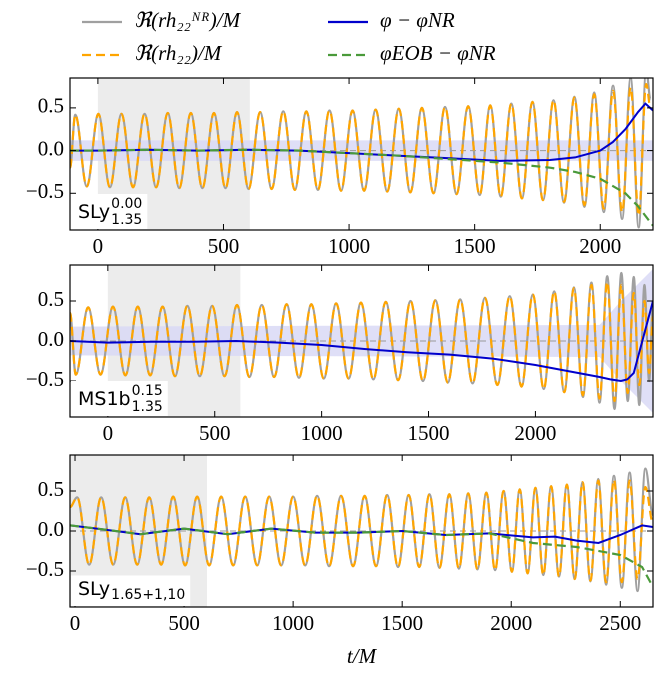  I want to click on panel-label: SLy0.00 1.35, so click(110, 212).